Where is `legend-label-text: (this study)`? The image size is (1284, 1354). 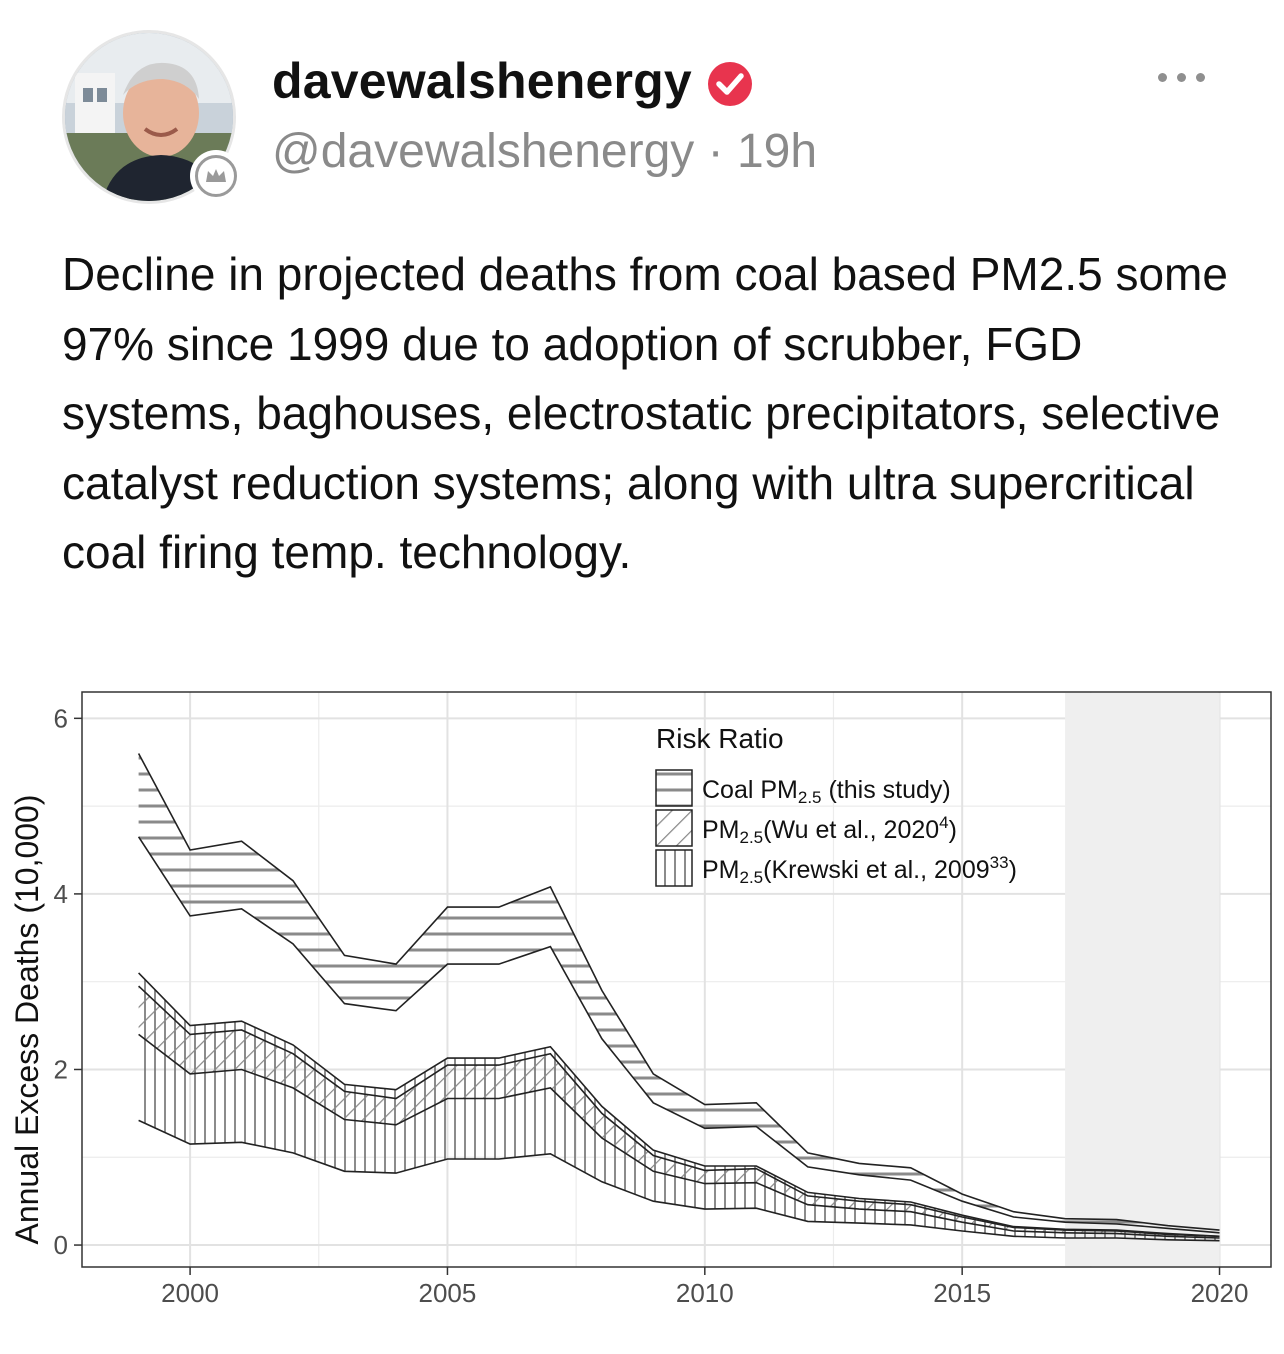
legend-label-text: (this study) is located at coordinates (886, 790).